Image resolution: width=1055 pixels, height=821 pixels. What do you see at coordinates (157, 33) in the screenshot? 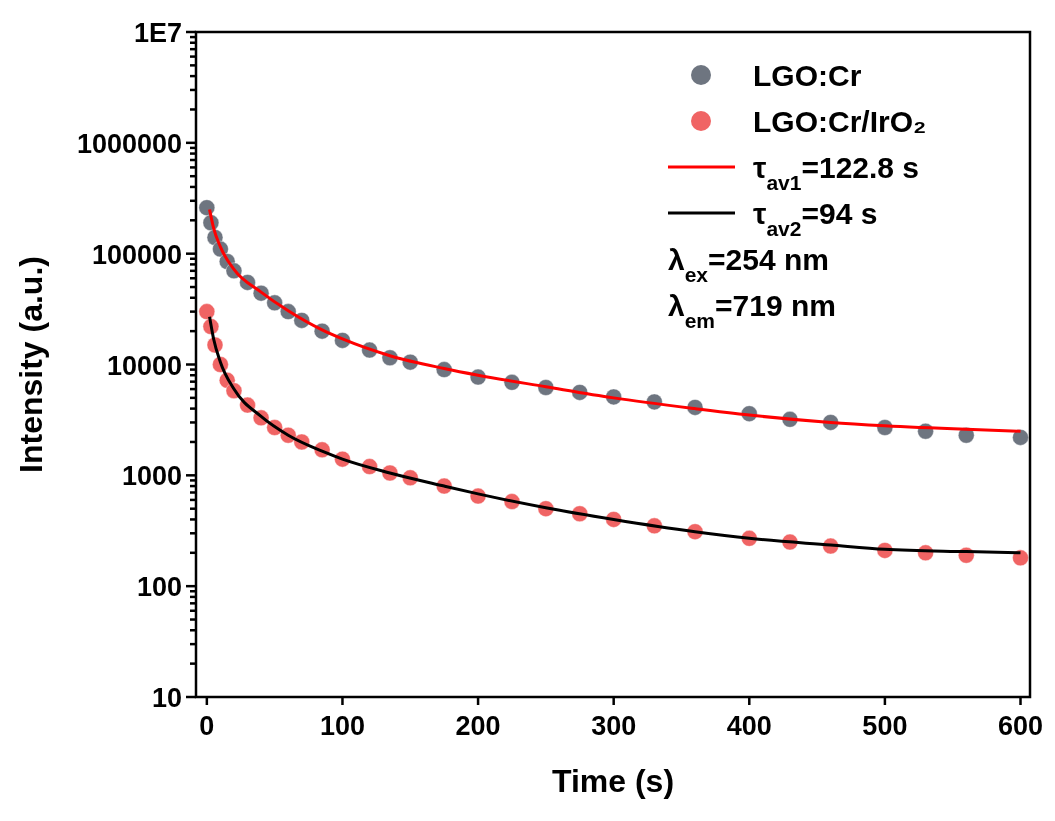
I see `y-tick-label: 1E7` at bounding box center [157, 33].